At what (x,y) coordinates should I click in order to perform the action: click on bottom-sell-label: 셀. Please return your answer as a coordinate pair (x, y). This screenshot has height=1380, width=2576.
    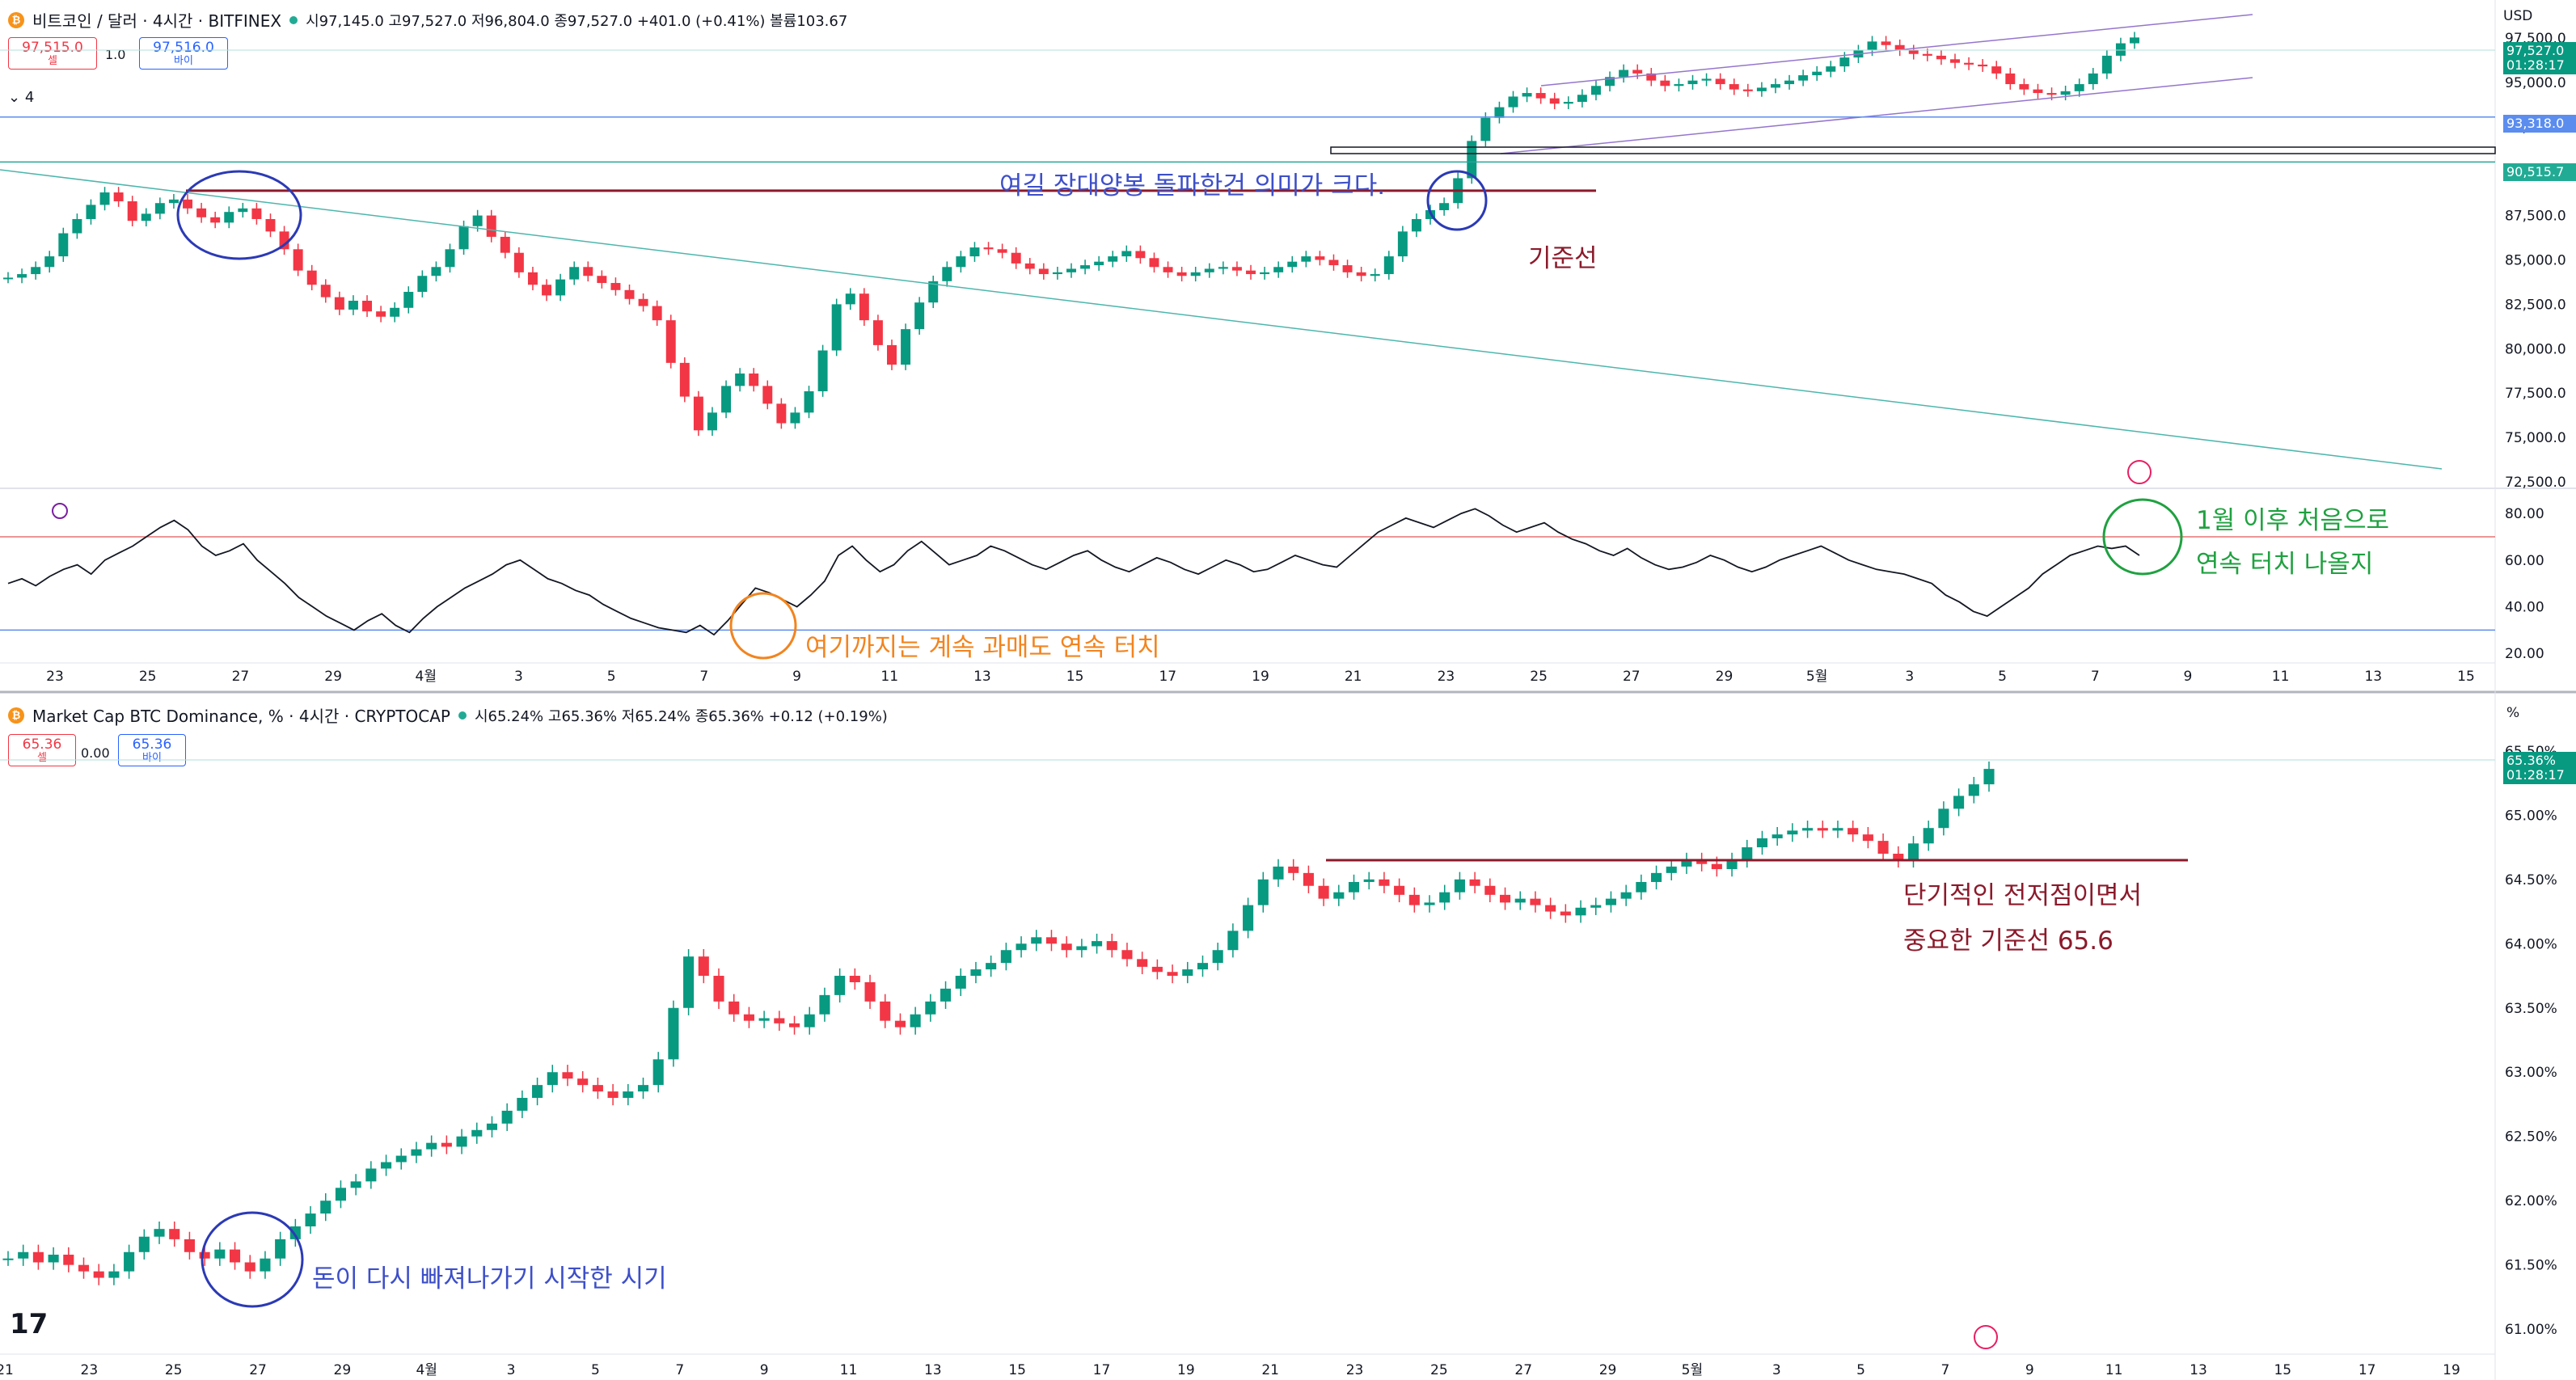
    Looking at the image, I should click on (42, 758).